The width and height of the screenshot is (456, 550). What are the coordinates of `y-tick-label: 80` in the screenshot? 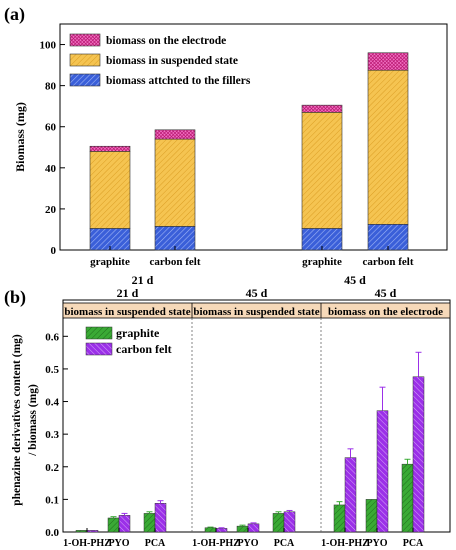 It's located at (51, 87).